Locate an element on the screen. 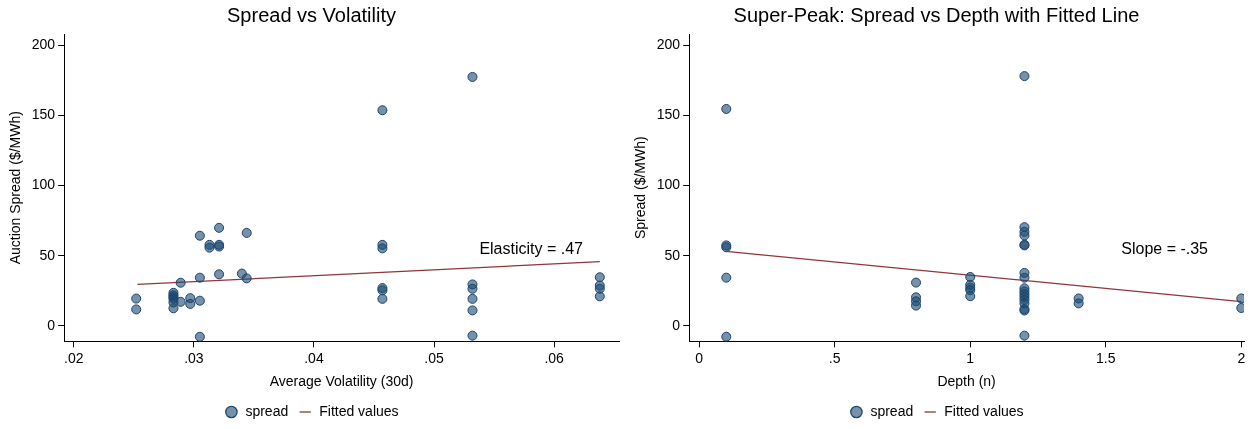 The width and height of the screenshot is (1250, 429). x-tick-label: 1 is located at coordinates (970, 357).